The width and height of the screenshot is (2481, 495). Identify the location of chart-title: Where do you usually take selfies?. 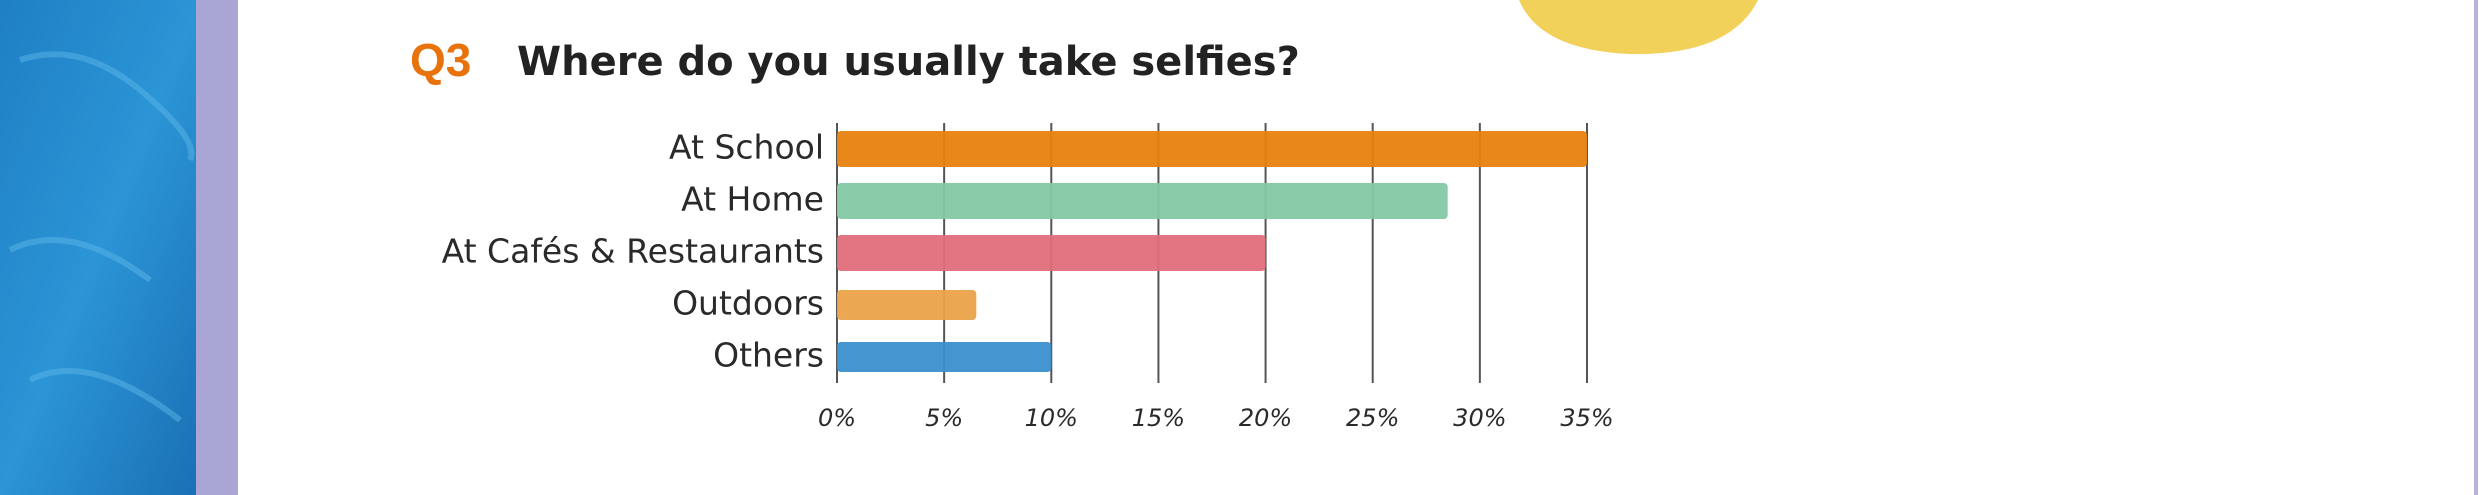
(908, 62).